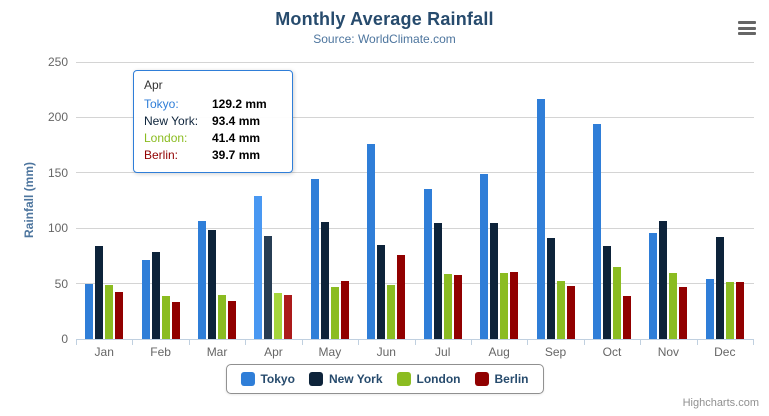 This screenshot has width=769, height=416. What do you see at coordinates (725, 352) in the screenshot?
I see `x-axis-label-dec: Dec` at bounding box center [725, 352].